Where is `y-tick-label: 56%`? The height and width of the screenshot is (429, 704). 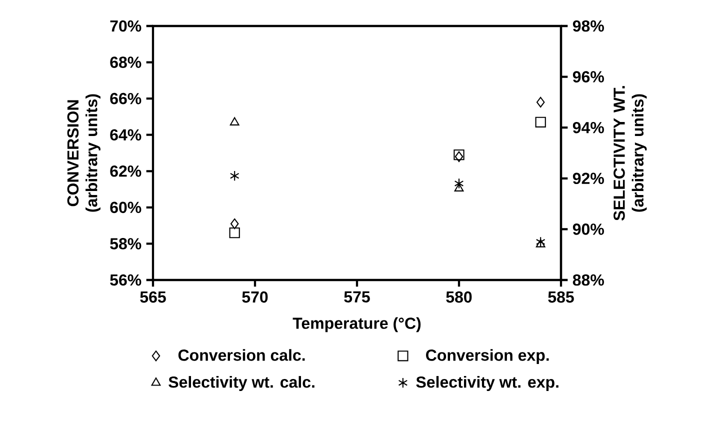 y-tick-label: 56% is located at coordinates (126, 280).